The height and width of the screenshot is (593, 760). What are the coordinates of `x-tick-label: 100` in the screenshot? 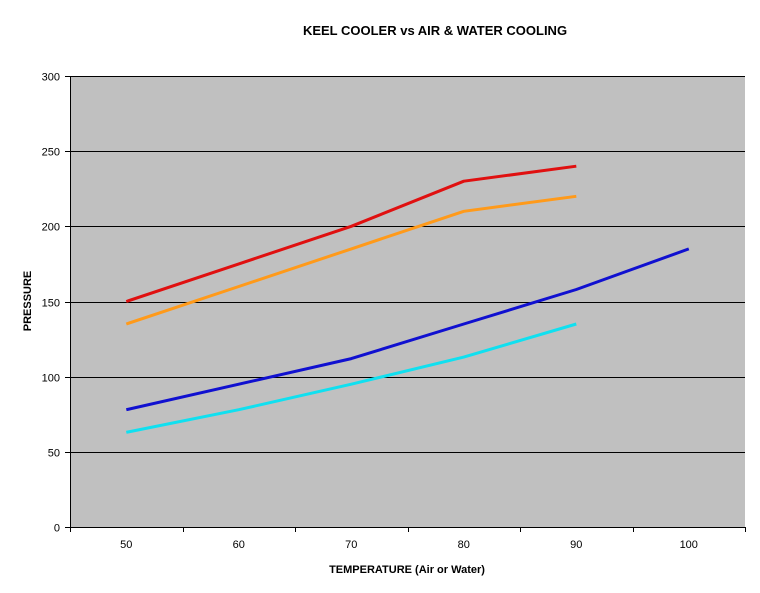 It's located at (689, 545).